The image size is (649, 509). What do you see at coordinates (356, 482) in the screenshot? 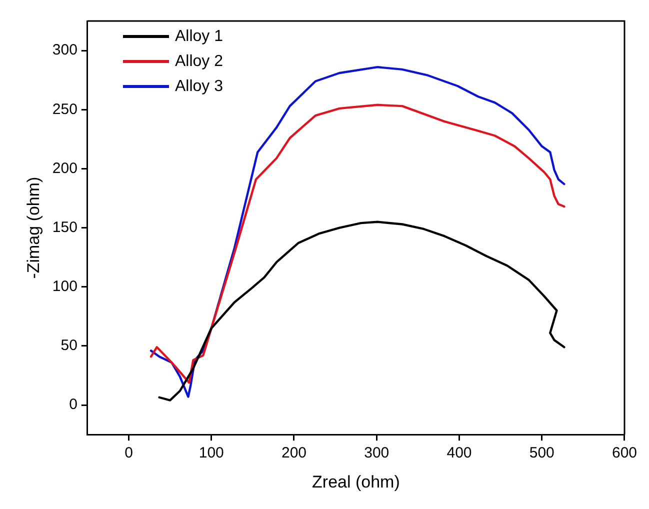
I see `x-axis-title: Zreal (ohm)` at bounding box center [356, 482].